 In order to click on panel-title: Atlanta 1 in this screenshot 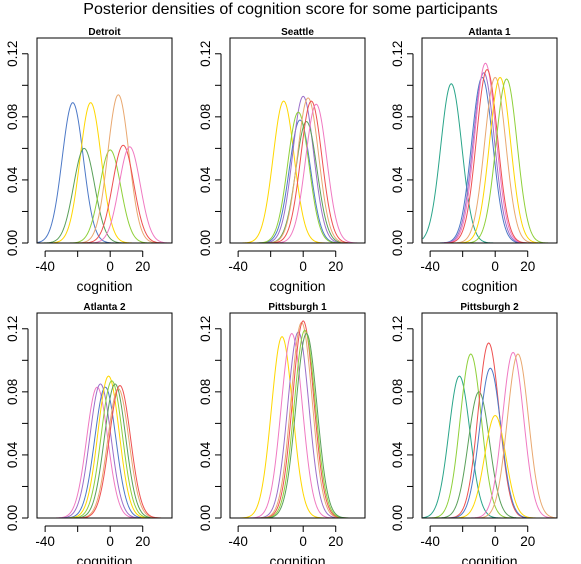, I will do `click(489, 32)`.